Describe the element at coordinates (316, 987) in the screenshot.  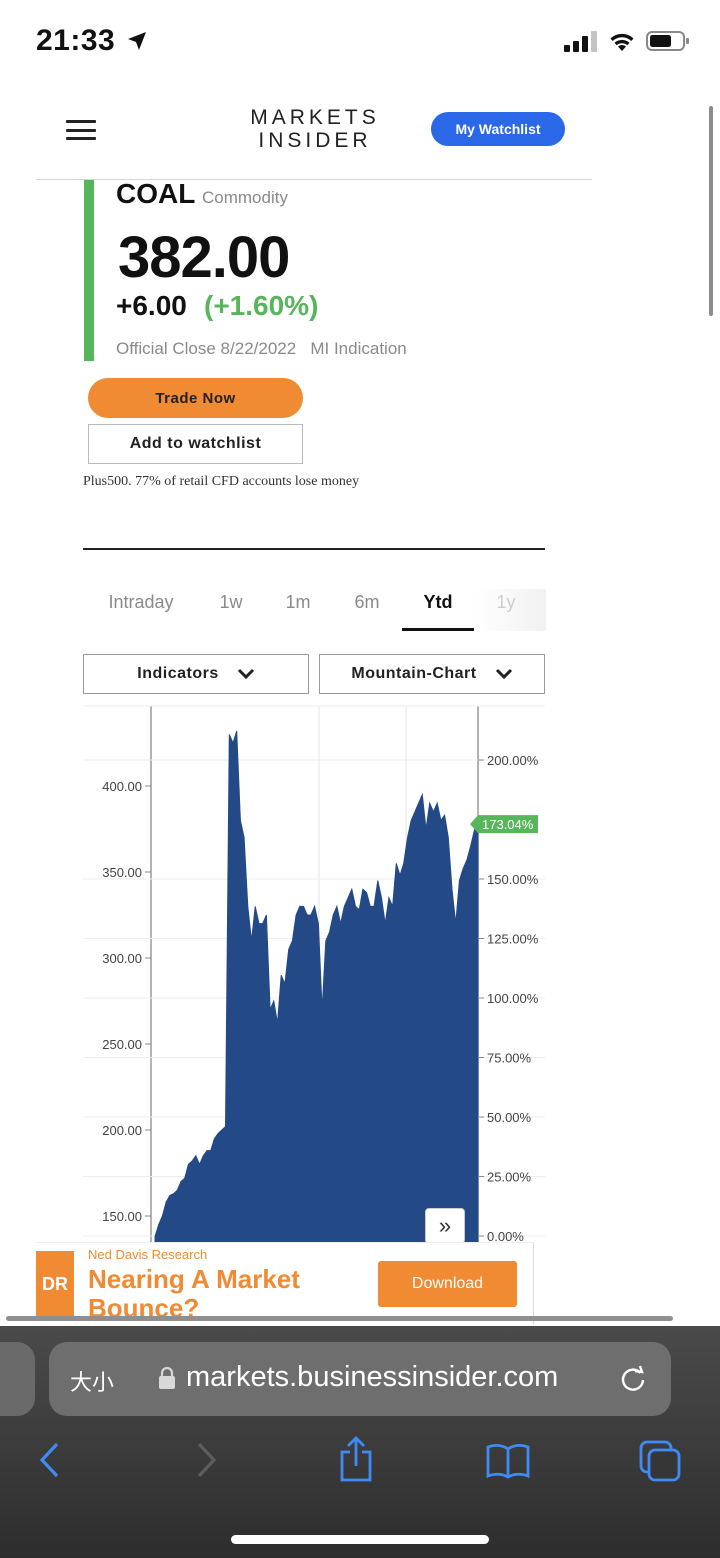
I see `chart-area-series` at that location.